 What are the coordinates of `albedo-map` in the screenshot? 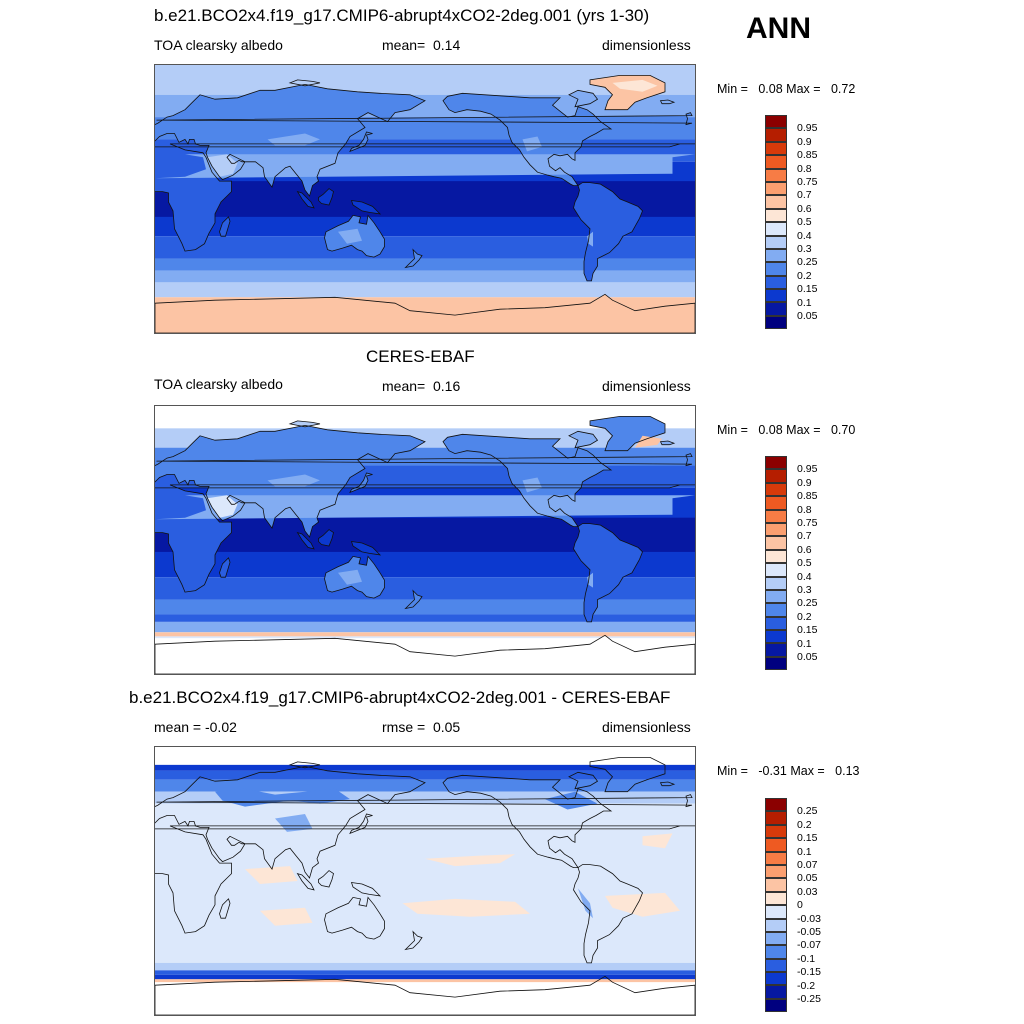 It's located at (425, 540).